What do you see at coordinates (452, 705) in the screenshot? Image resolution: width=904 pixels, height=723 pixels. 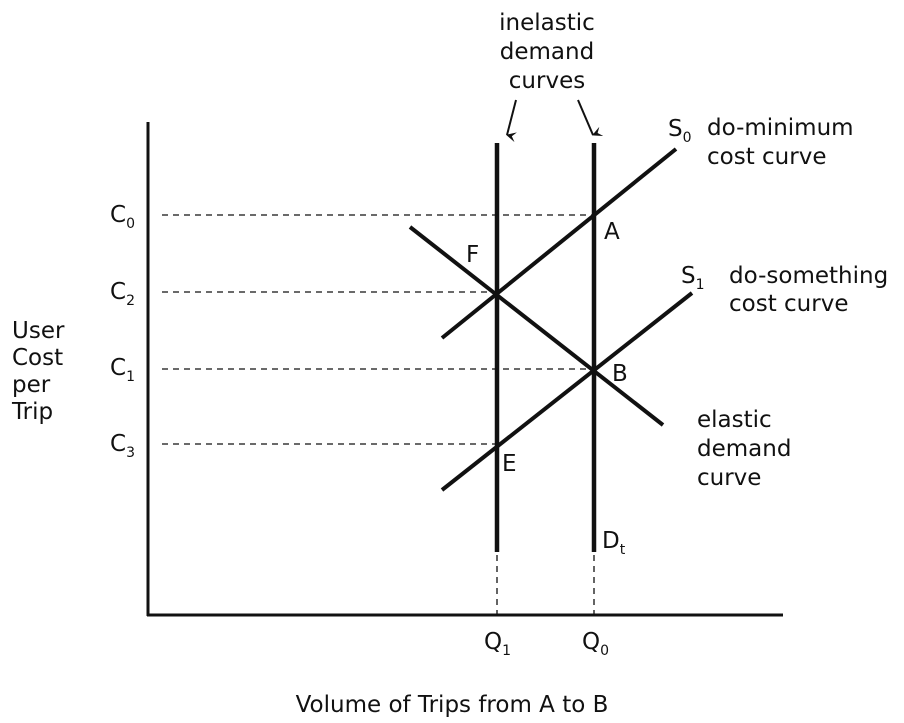 I see `x-axis-label: Volume of Trips from A to B` at bounding box center [452, 705].